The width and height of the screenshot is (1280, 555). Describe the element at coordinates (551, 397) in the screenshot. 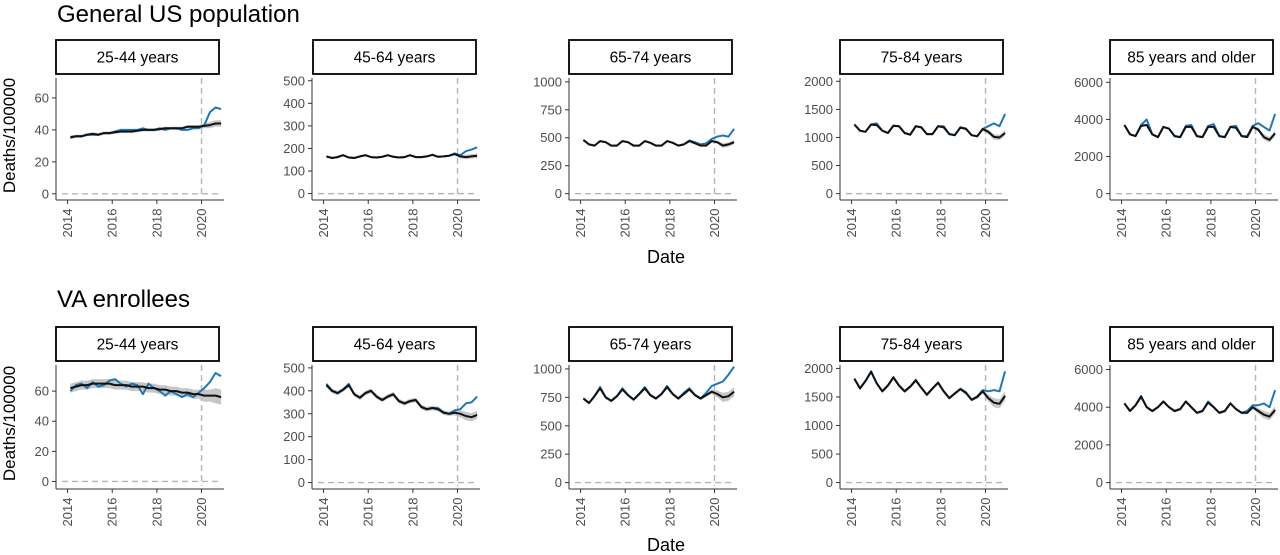

I see `y-tick-label: 750` at that location.